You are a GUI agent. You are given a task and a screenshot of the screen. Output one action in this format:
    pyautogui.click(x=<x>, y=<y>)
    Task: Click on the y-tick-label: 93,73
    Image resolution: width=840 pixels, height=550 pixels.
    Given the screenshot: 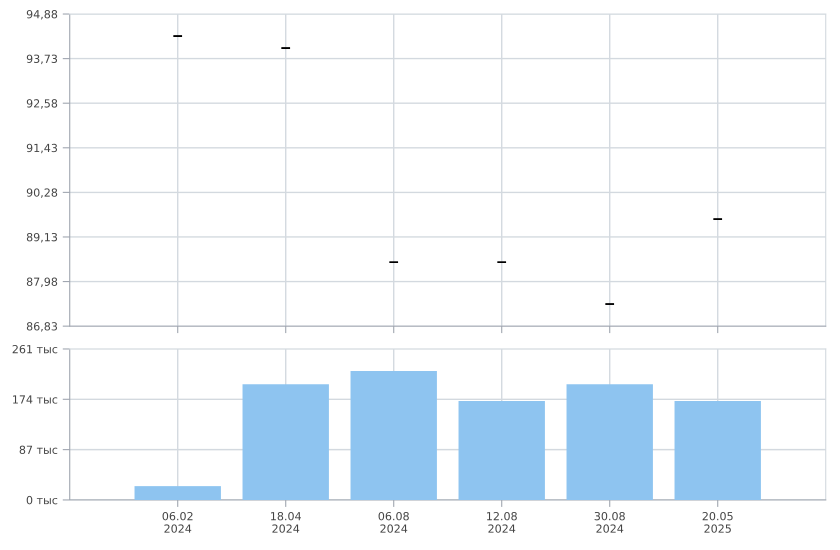 What is the action you would take?
    pyautogui.click(x=42, y=59)
    